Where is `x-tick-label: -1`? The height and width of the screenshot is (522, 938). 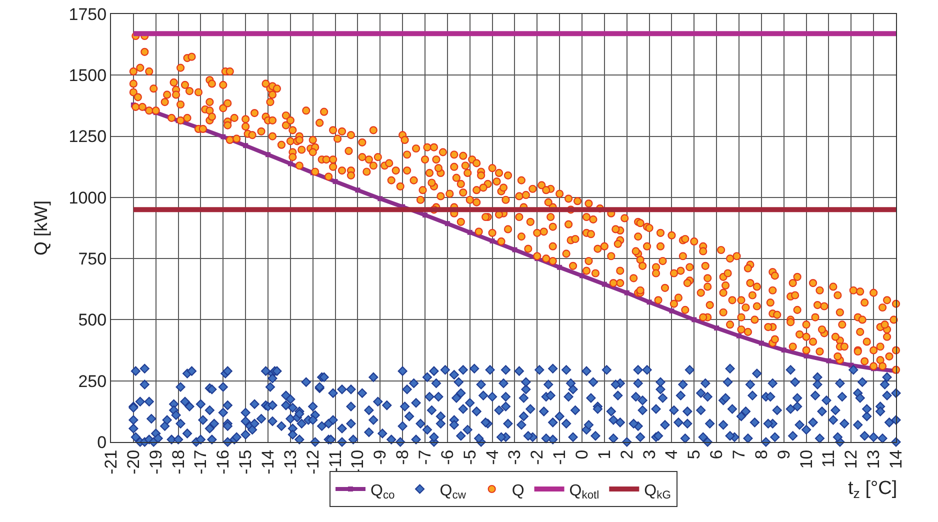 x-tick-label: -1 is located at coordinates (560, 457).